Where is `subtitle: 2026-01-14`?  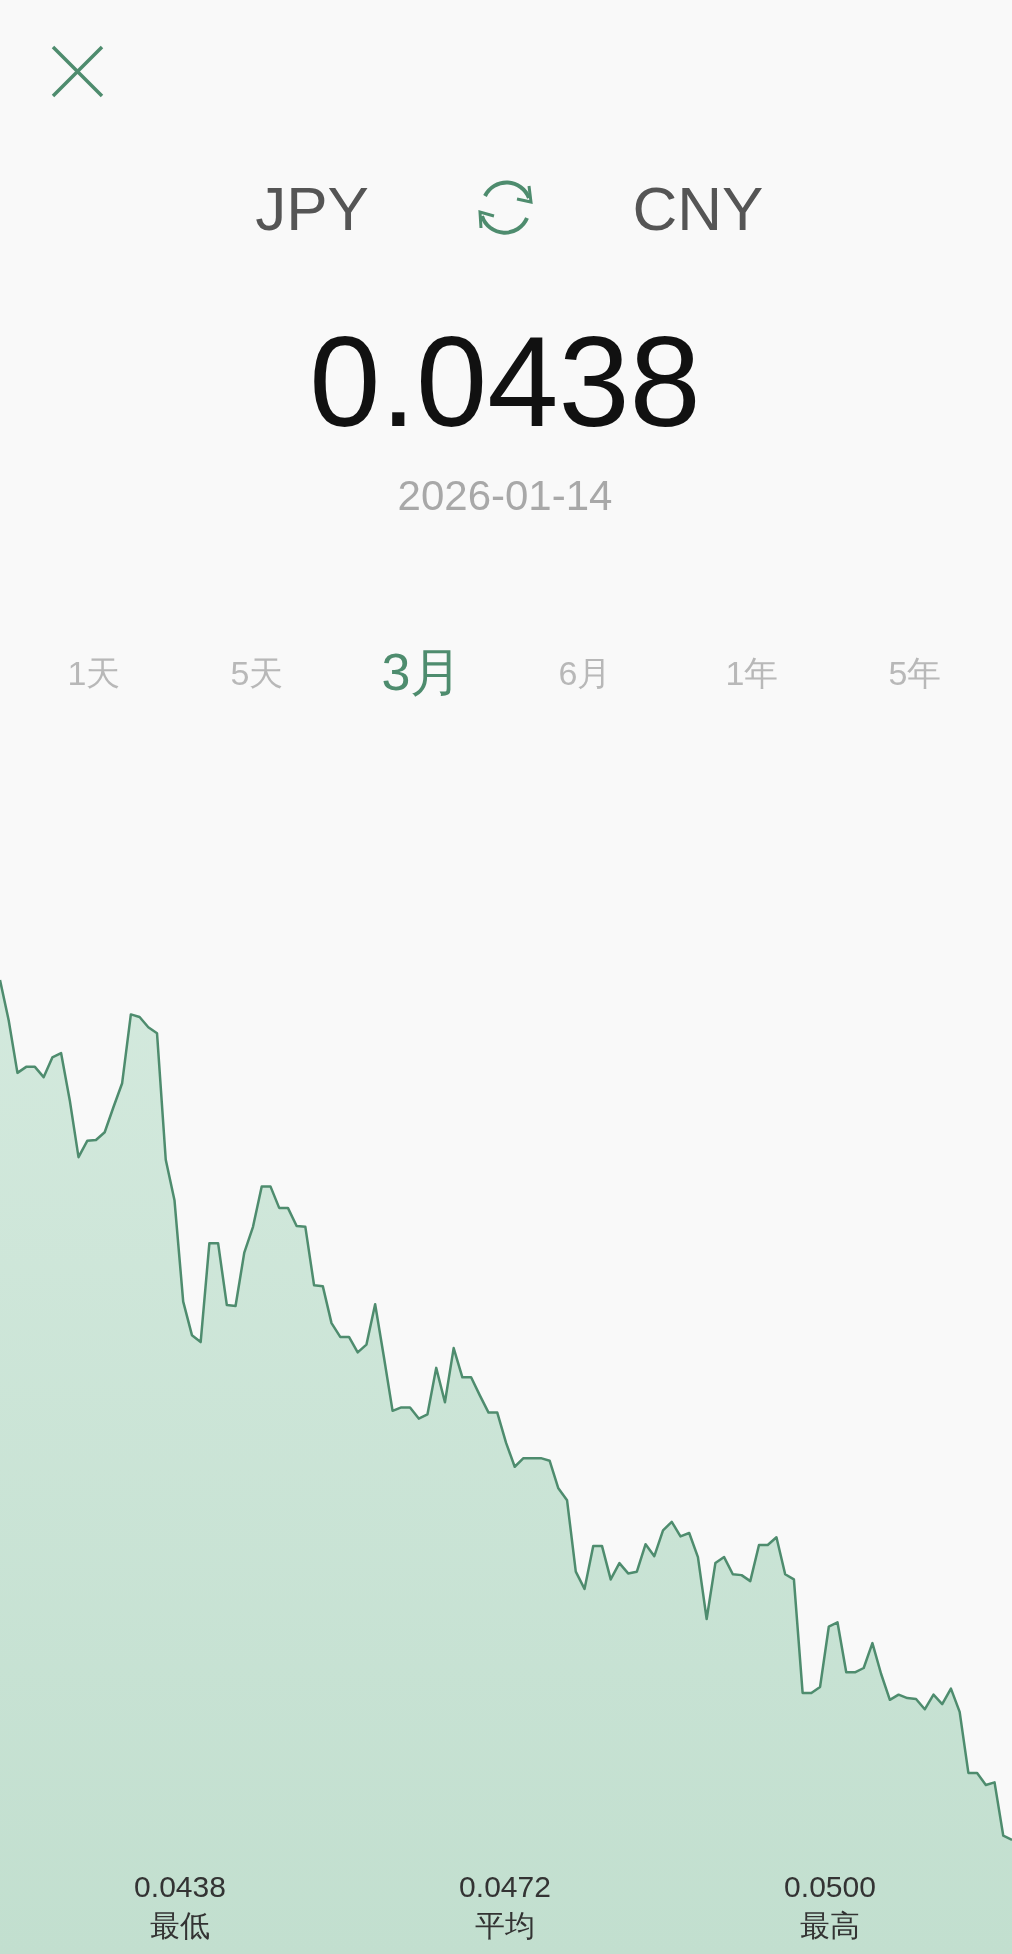 subtitle: 2026-01-14 is located at coordinates (505, 495).